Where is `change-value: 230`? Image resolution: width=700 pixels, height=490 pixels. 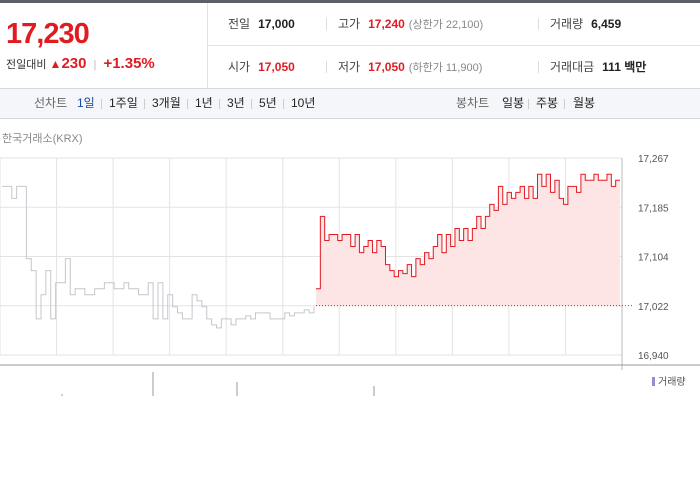
change-value: 230 is located at coordinates (74, 63).